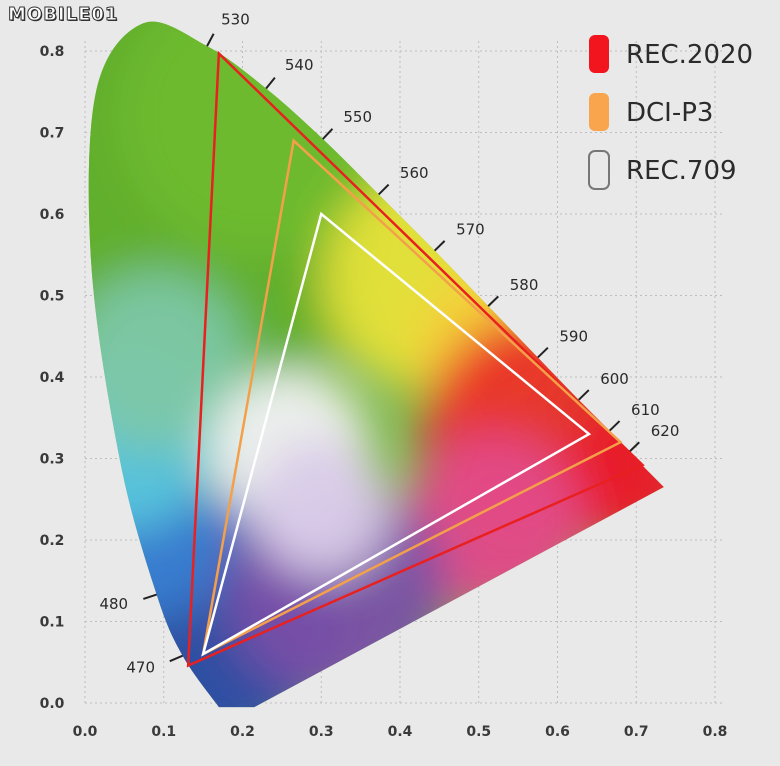 This screenshot has width=780, height=766. What do you see at coordinates (52, 52) in the screenshot?
I see `y-tick-label: 0.8` at bounding box center [52, 52].